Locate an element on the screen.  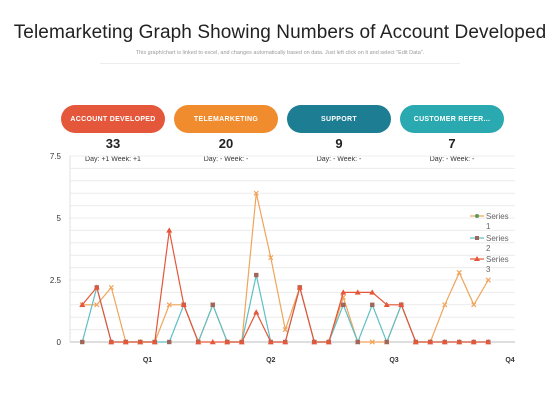
kpi-value-account-developed: 33 is located at coordinates (113, 143).